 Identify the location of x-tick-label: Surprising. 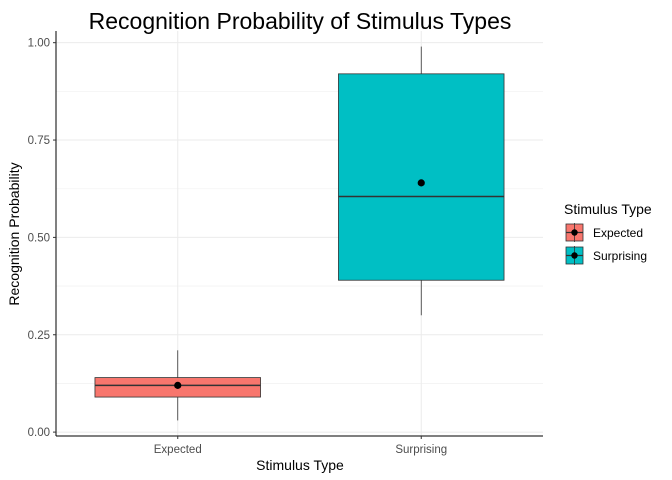
(421, 450).